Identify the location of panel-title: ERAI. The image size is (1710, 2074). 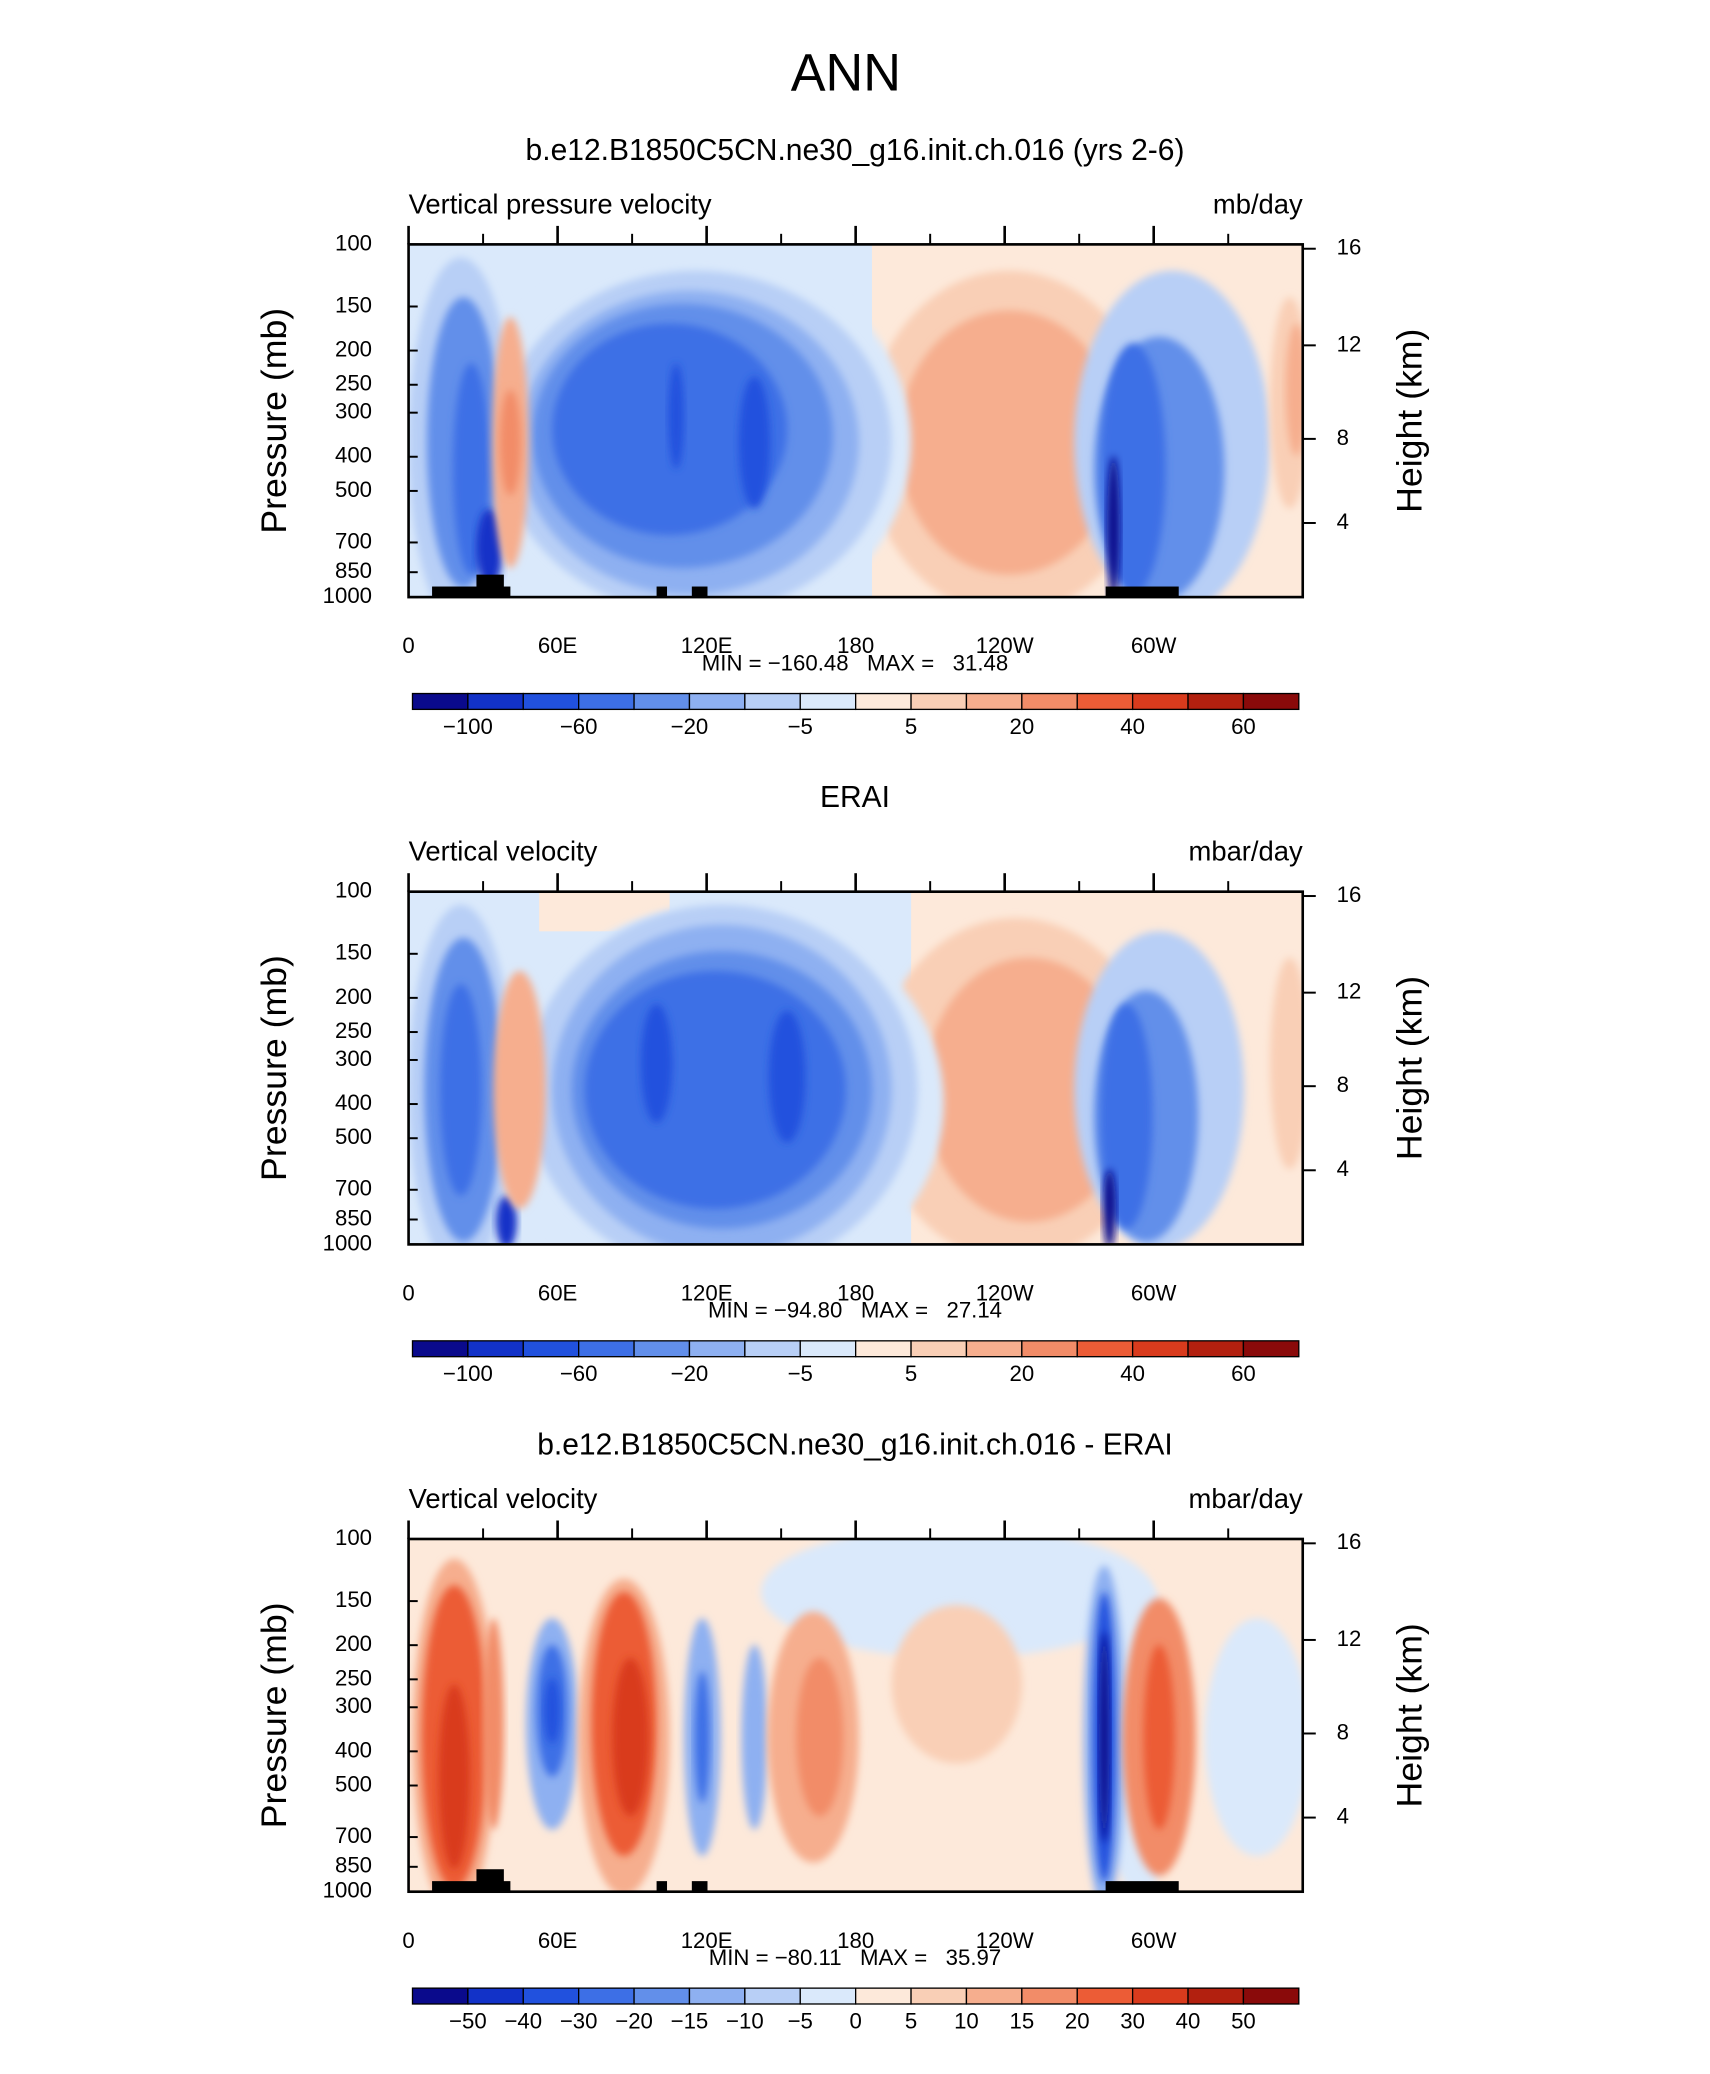
(855, 797).